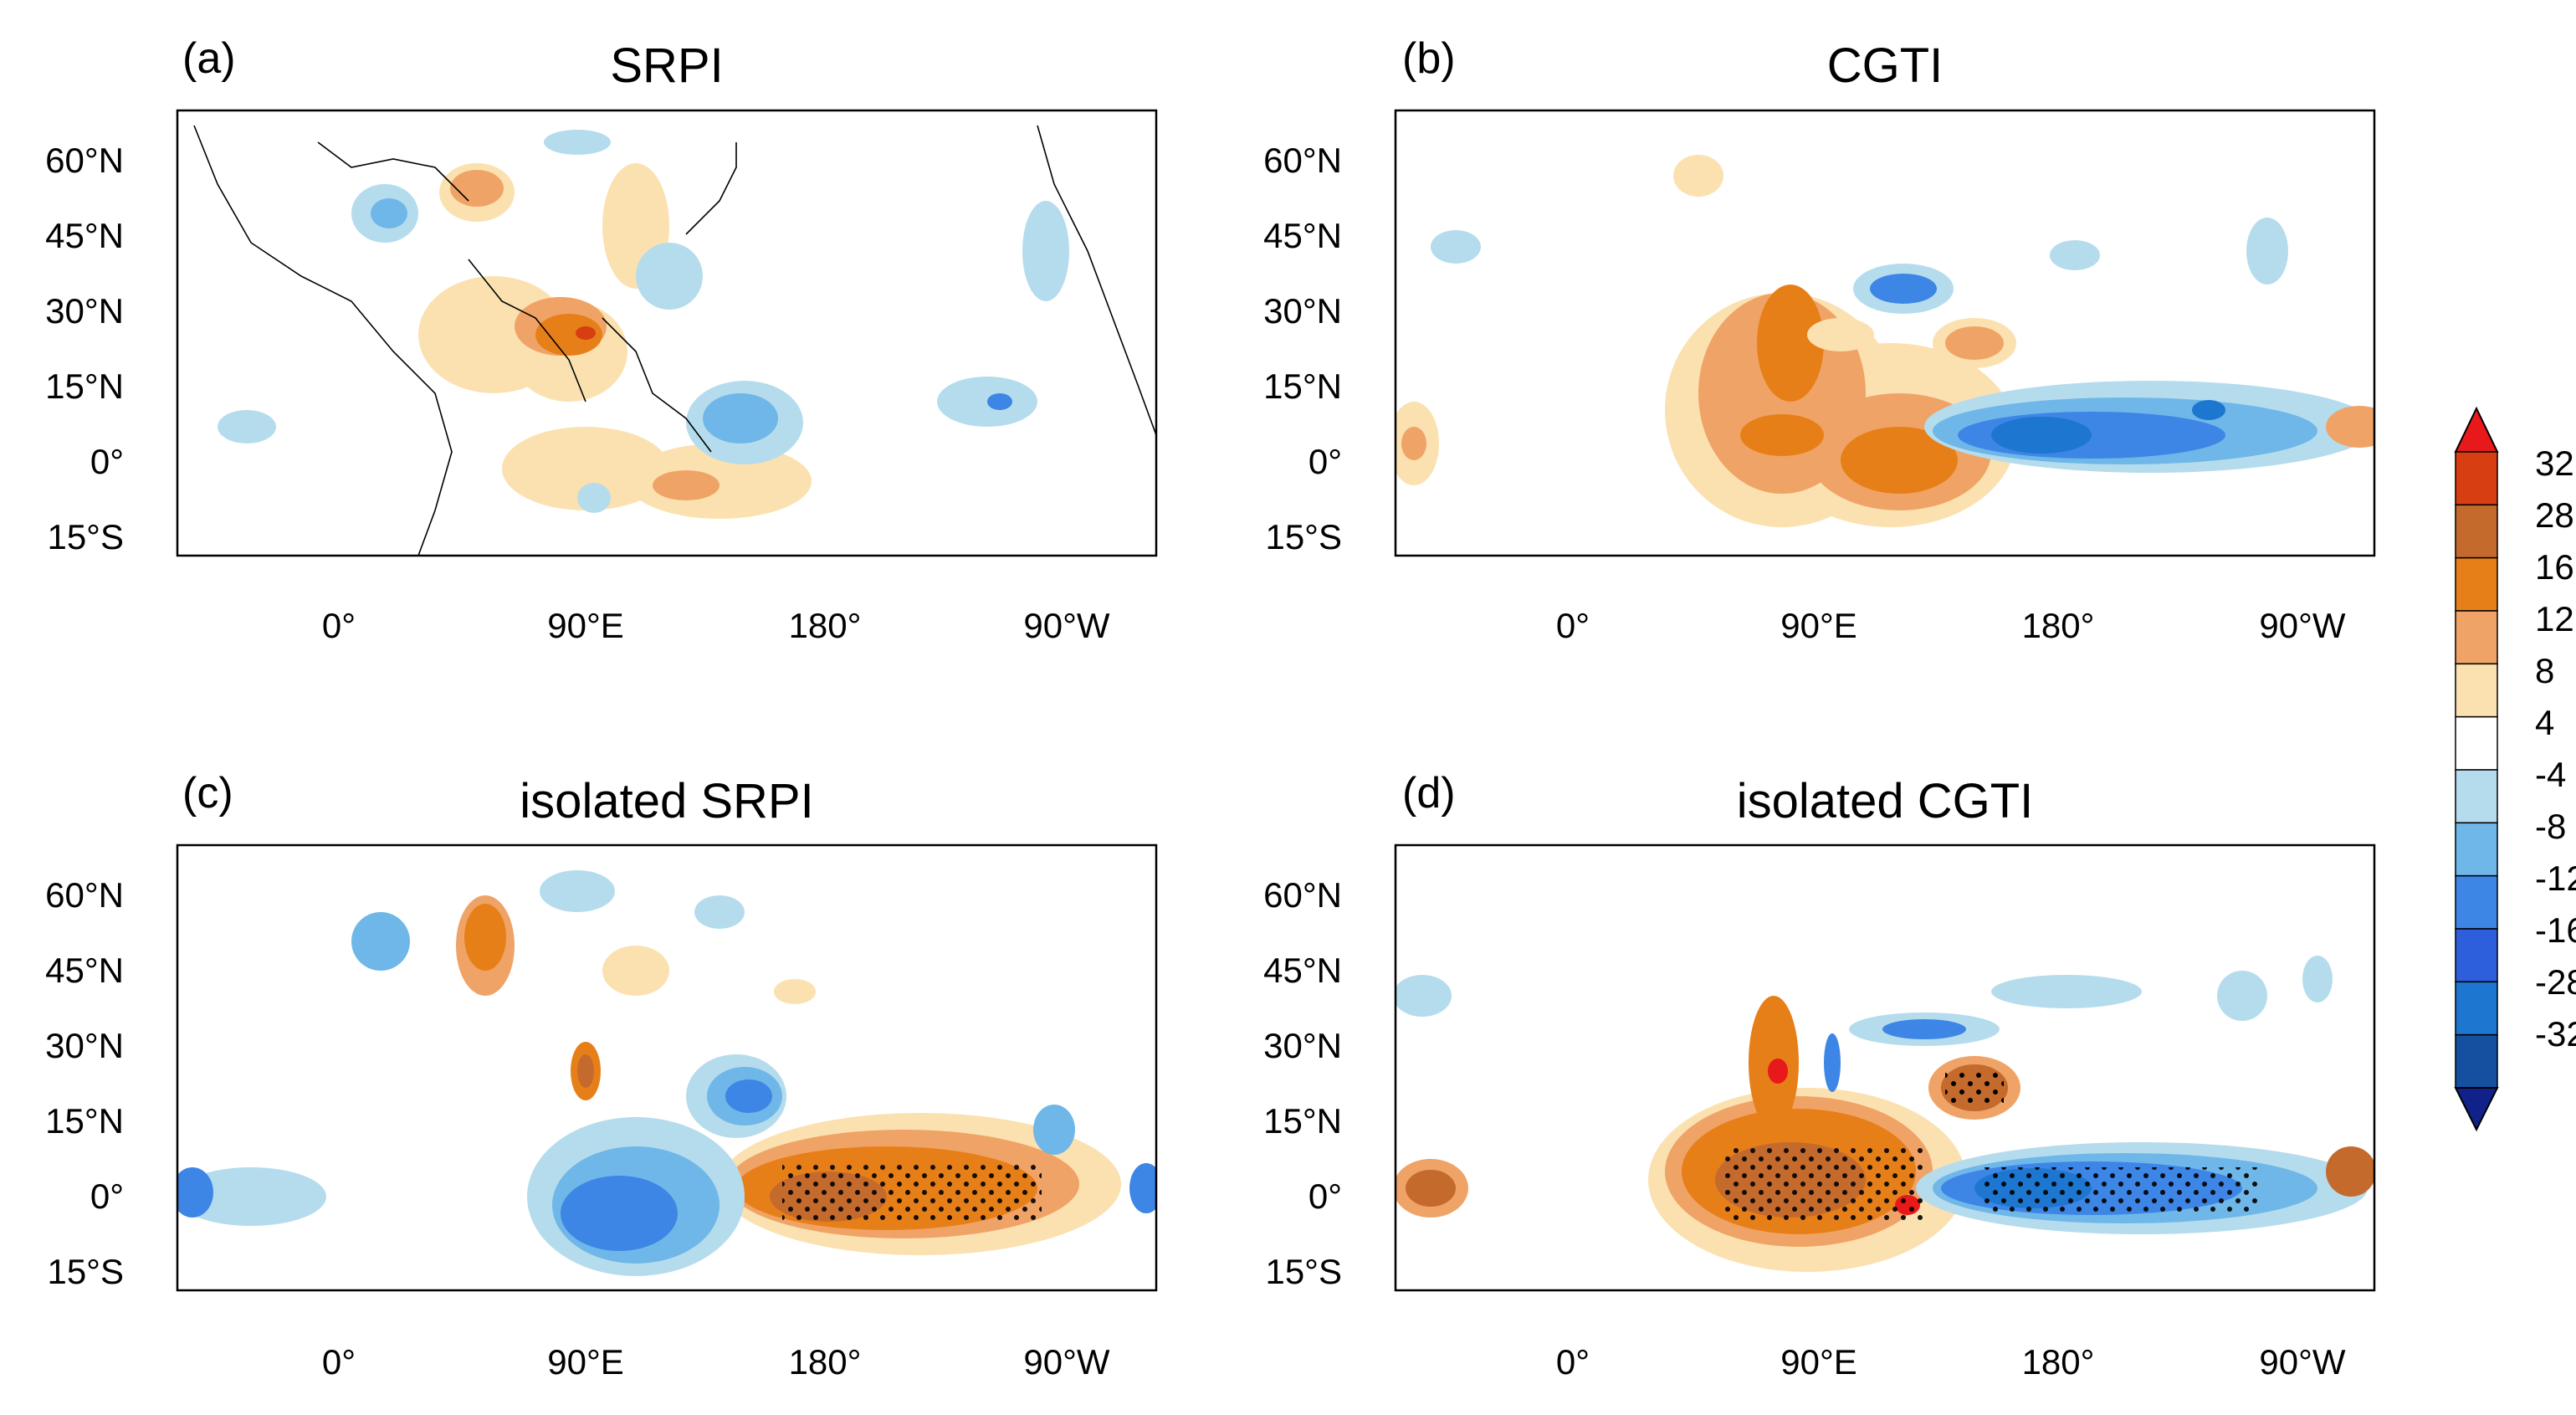  Describe the element at coordinates (2545, 670) in the screenshot. I see `colorbar-label: 8` at that location.